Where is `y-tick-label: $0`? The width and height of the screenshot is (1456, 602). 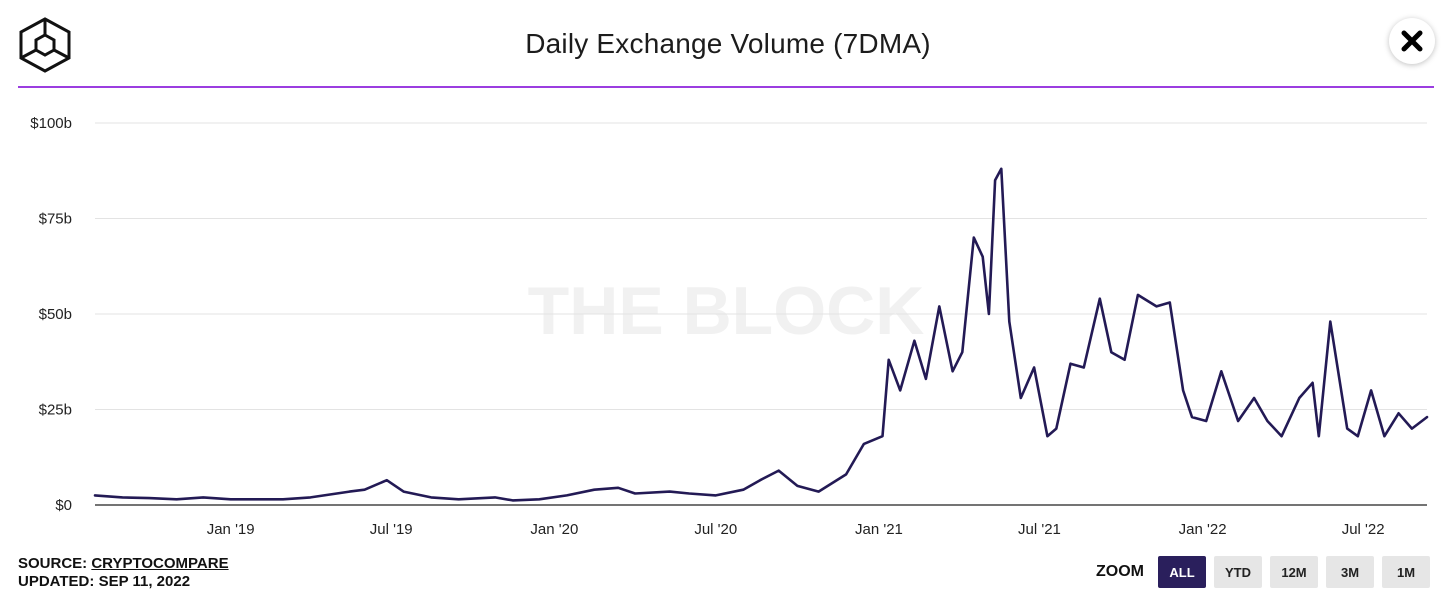
y-tick-label: $0 is located at coordinates (63, 505).